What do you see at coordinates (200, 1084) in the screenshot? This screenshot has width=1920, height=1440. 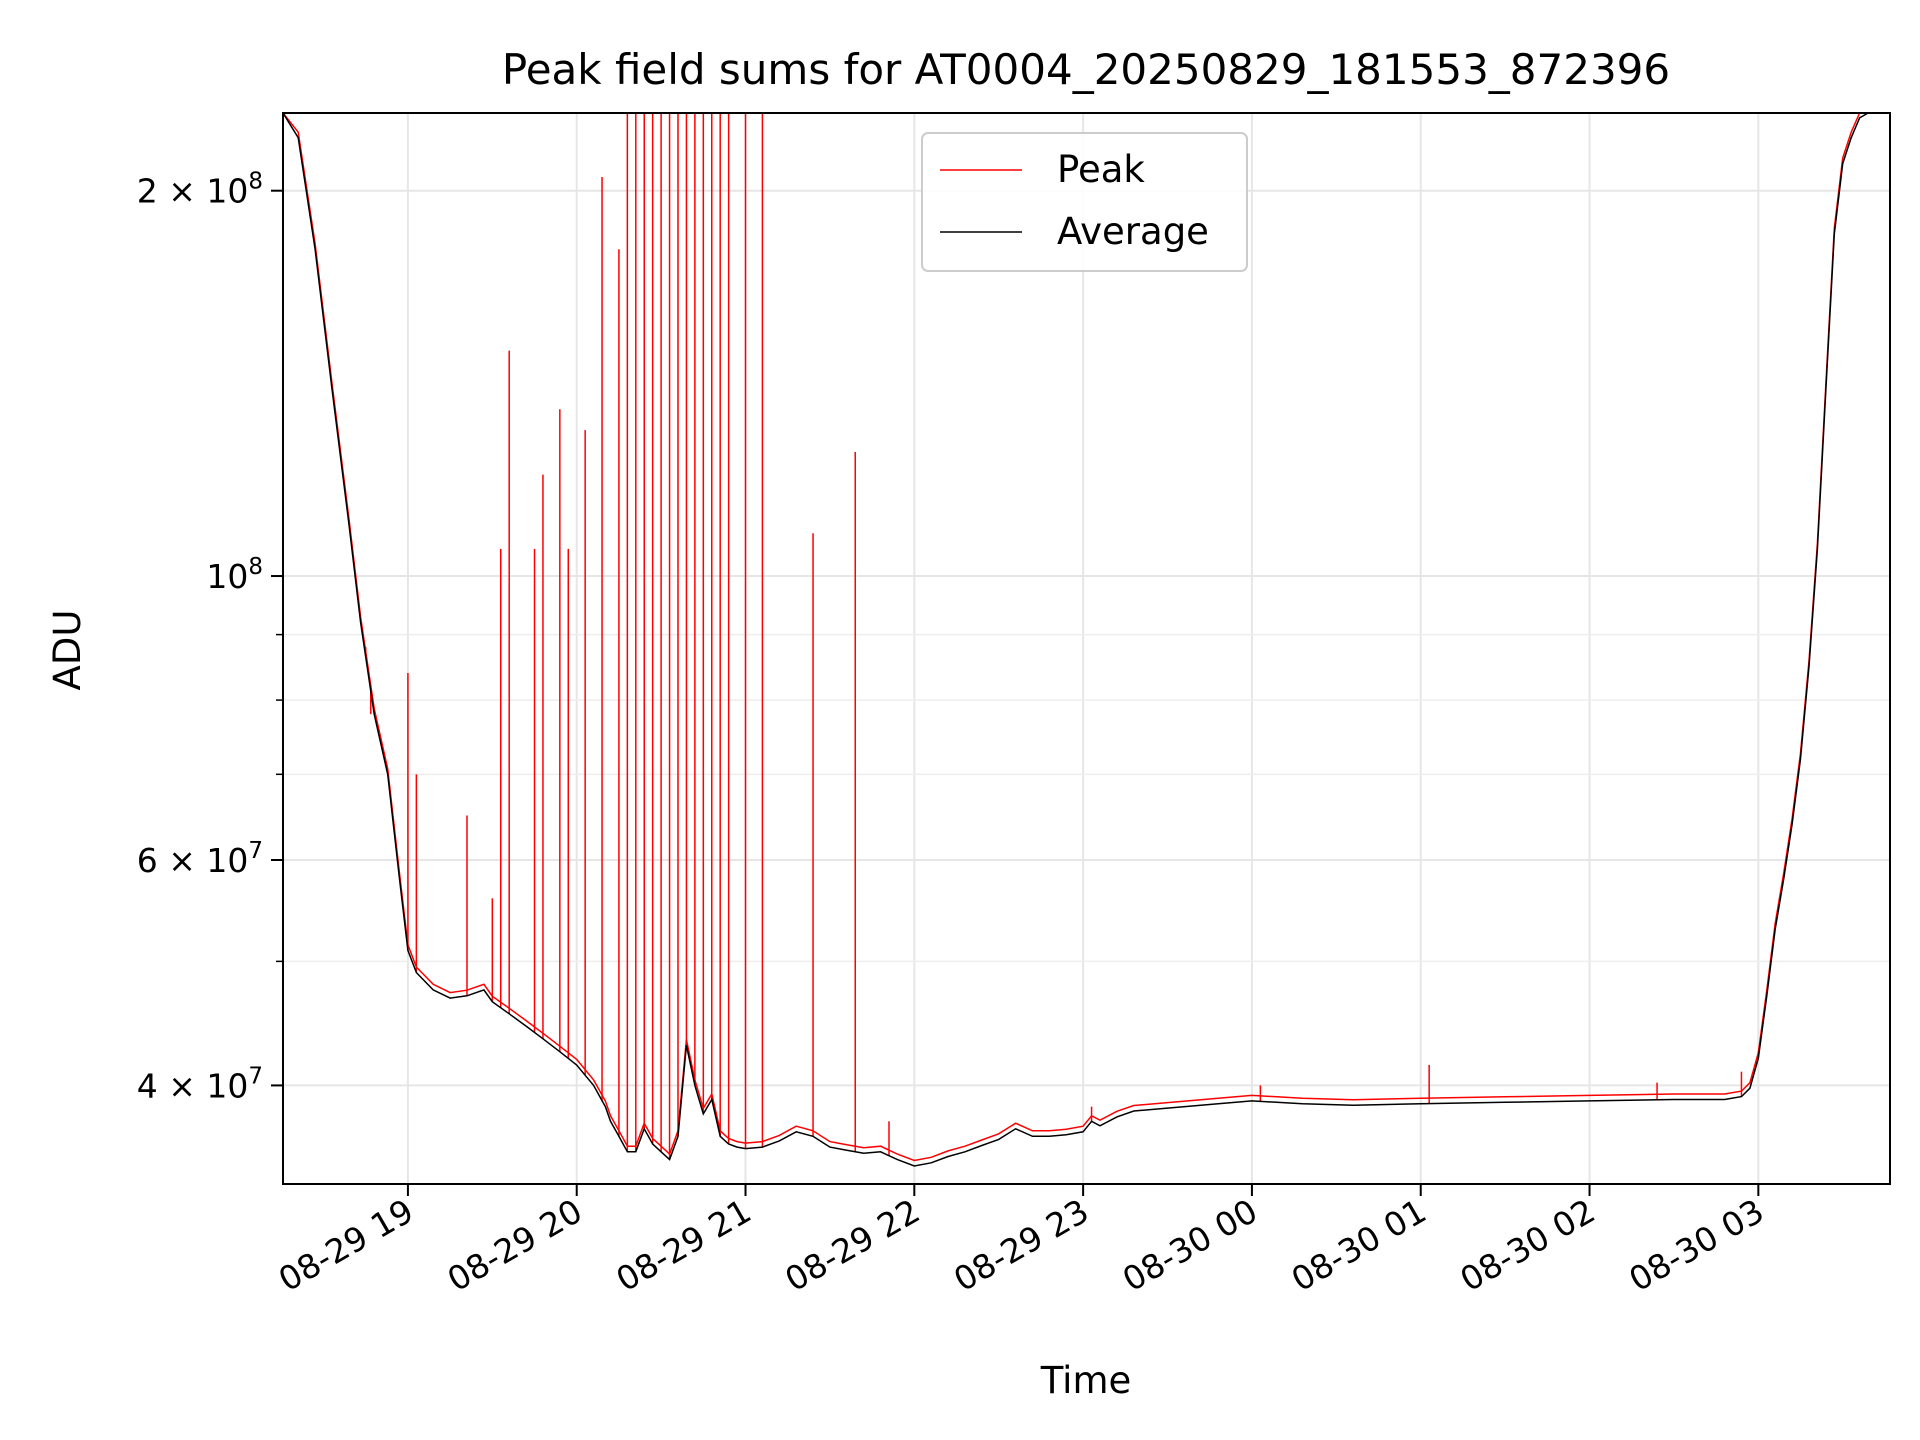 I see `y-tick-label: 4 × 107` at bounding box center [200, 1084].